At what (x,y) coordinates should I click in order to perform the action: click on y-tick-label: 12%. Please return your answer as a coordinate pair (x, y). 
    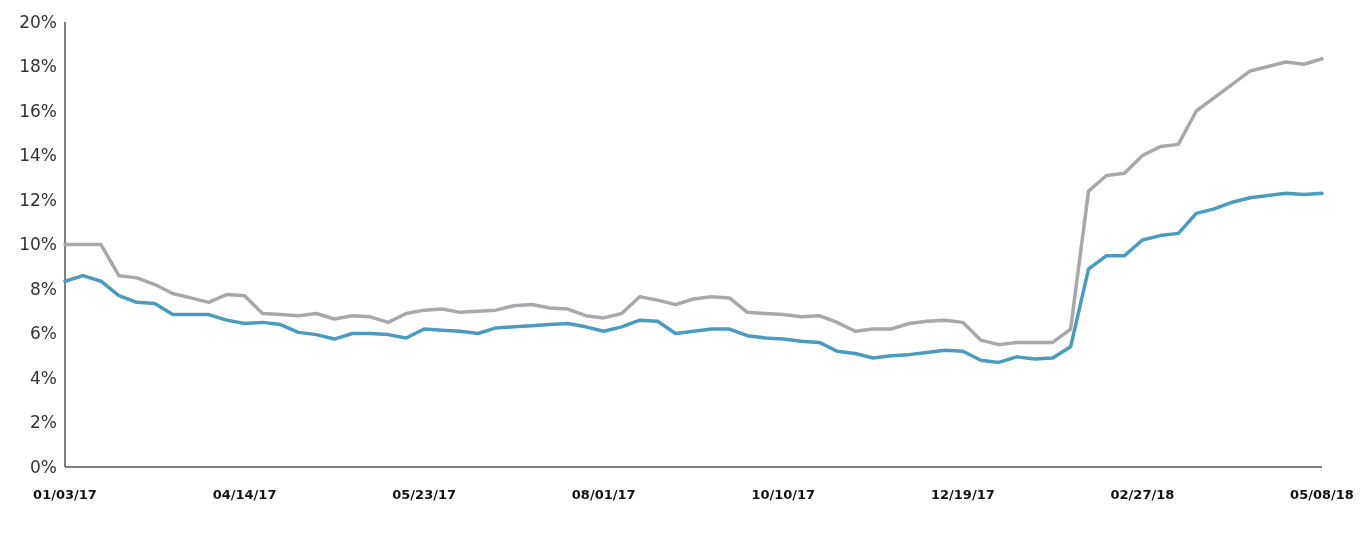
    Looking at the image, I should click on (38, 199).